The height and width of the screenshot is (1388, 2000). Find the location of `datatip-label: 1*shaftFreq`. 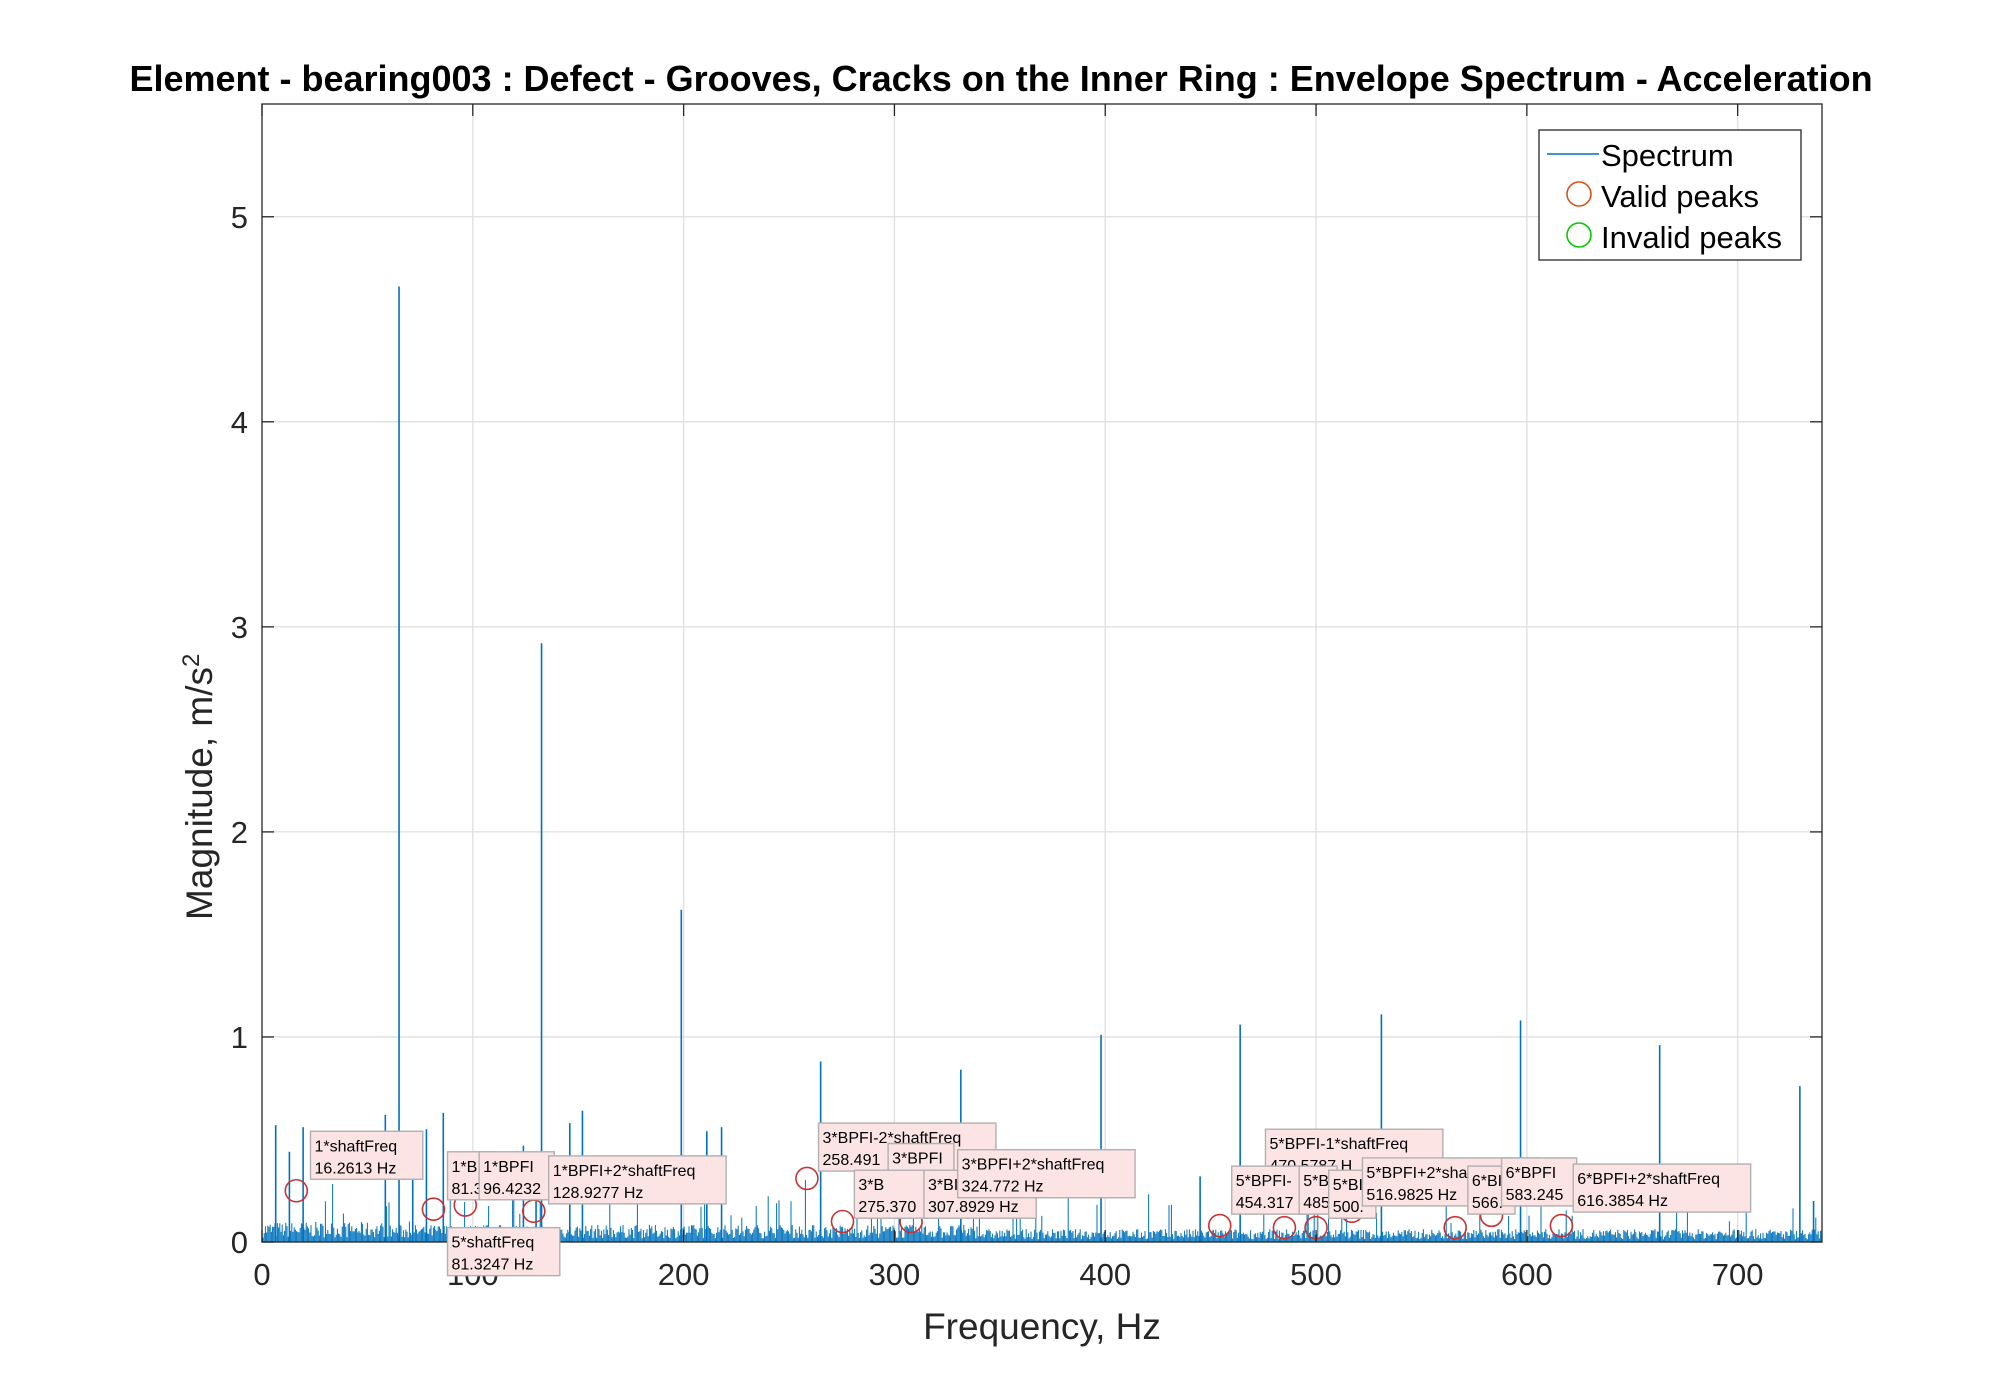

datatip-label: 1*shaftFreq is located at coordinates (355, 1146).